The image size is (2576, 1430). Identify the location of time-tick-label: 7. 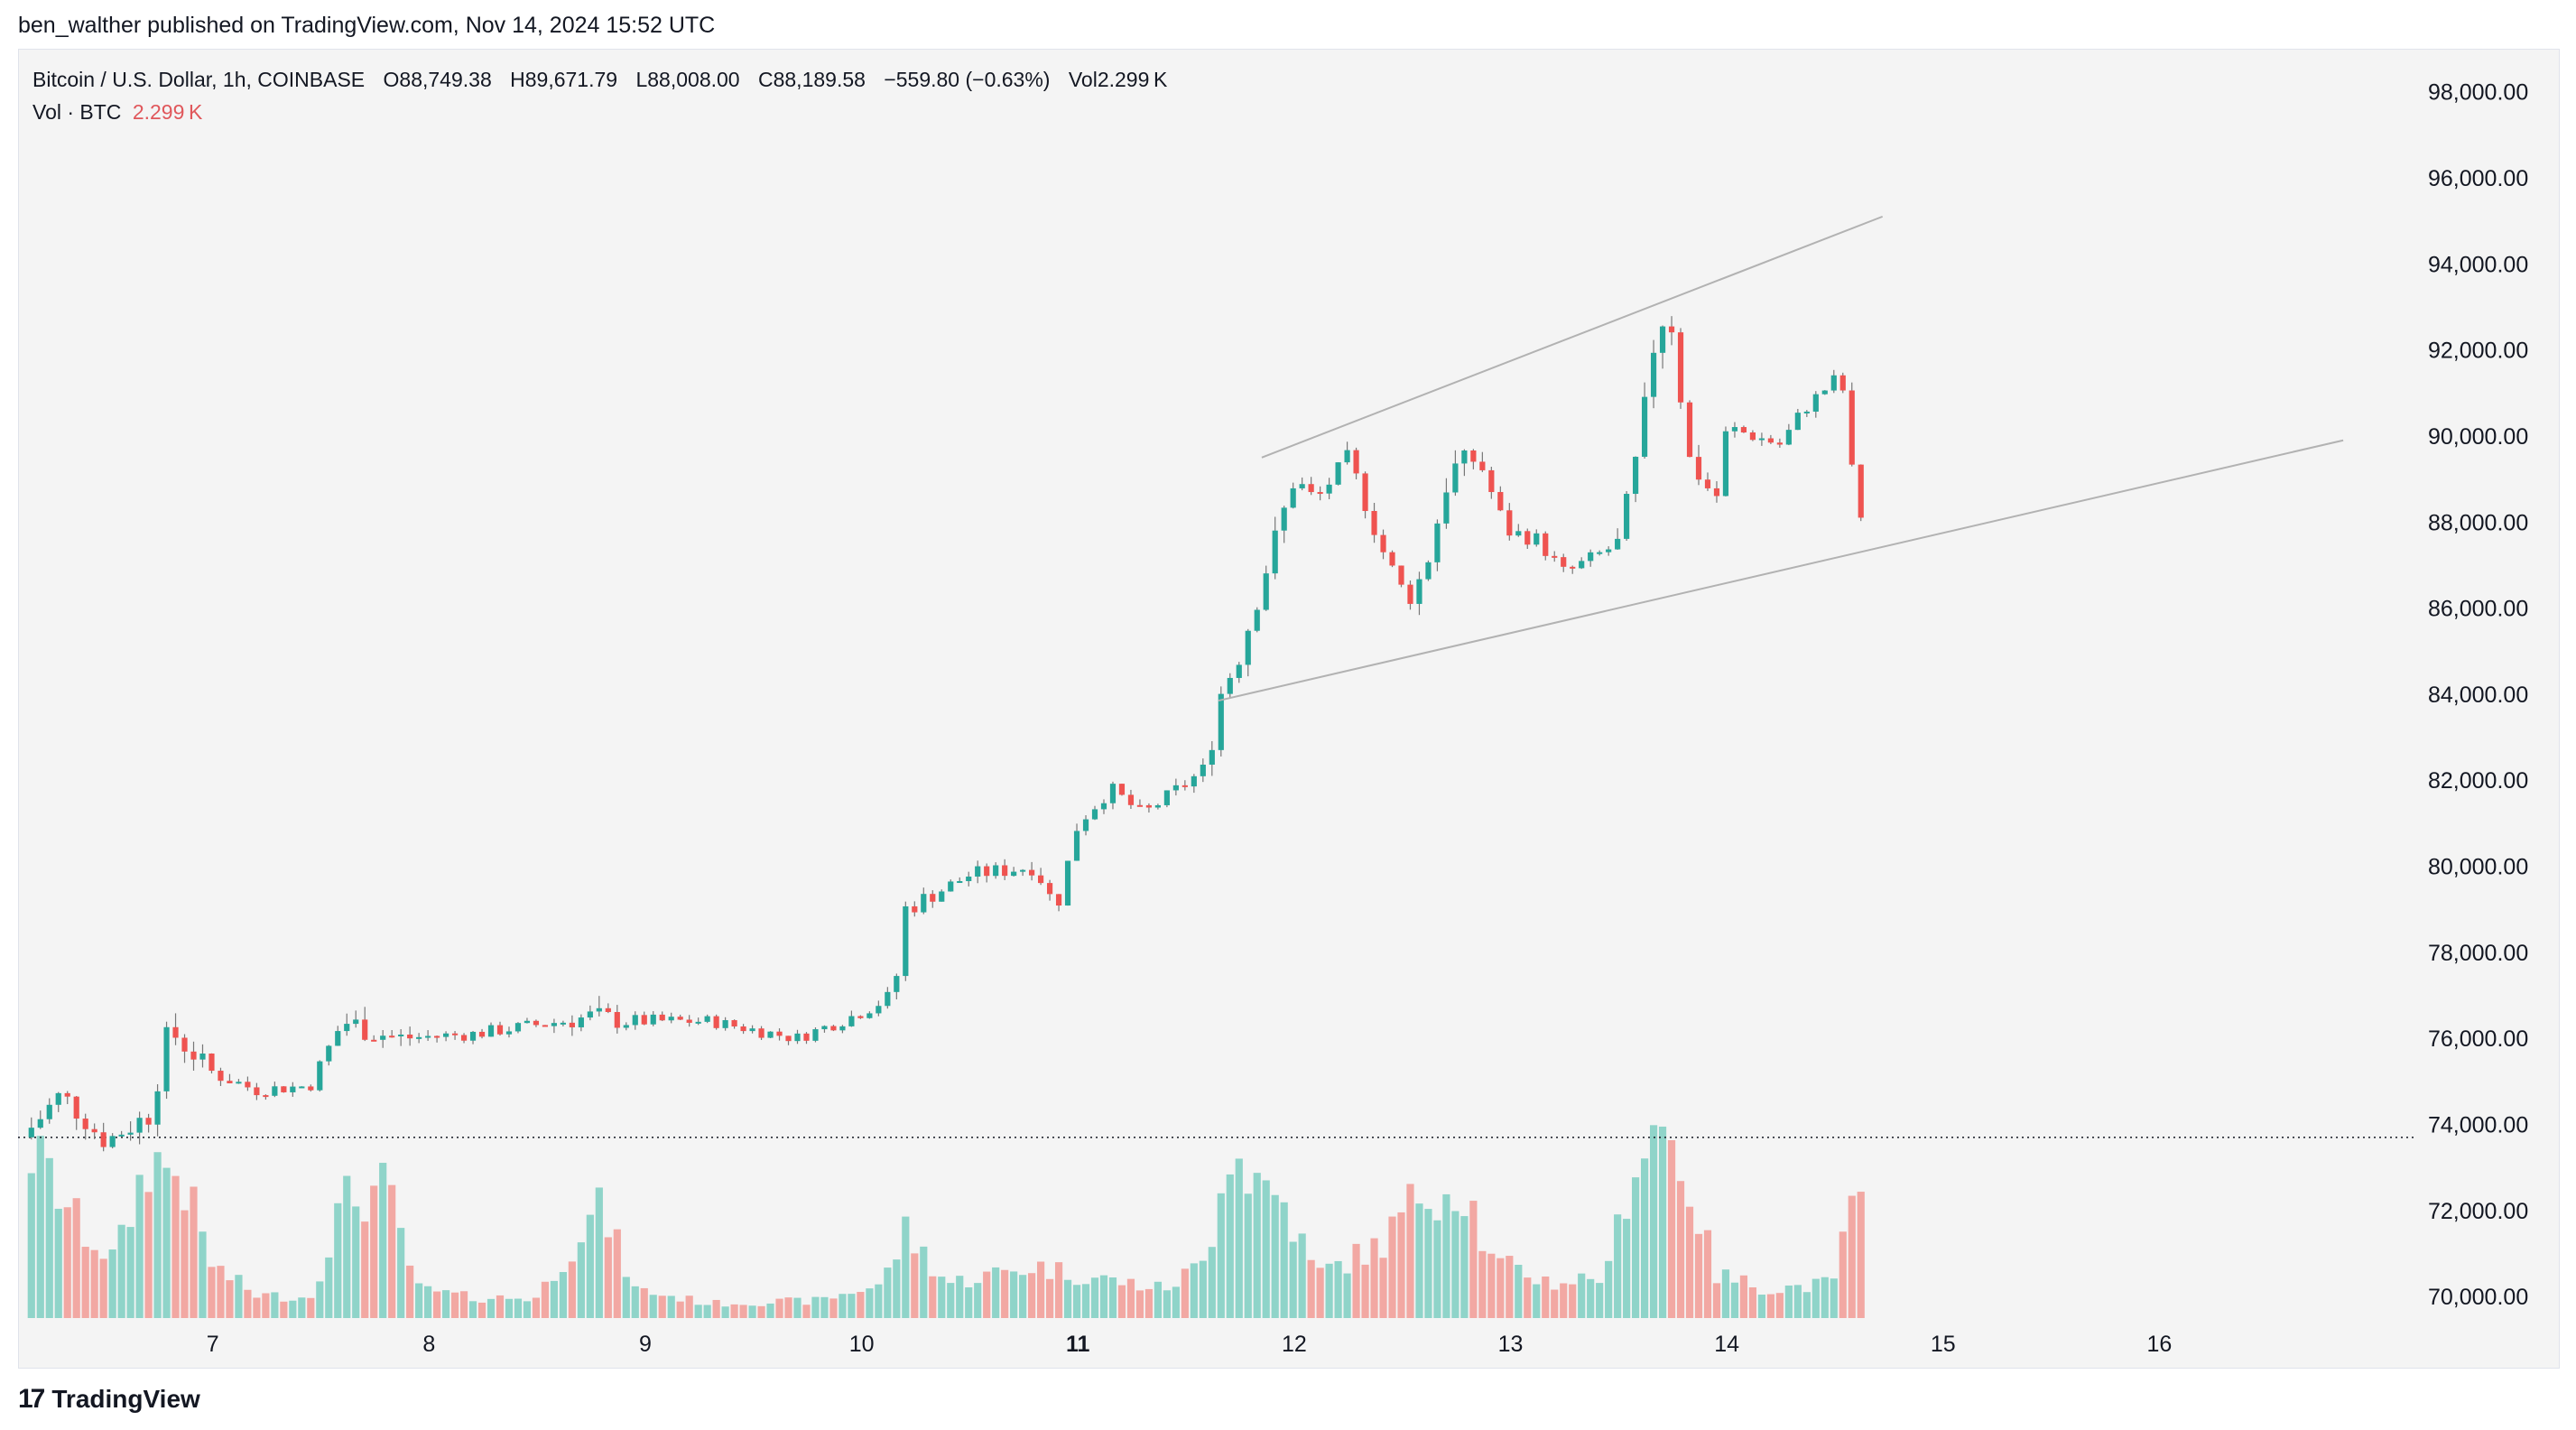
(213, 1344).